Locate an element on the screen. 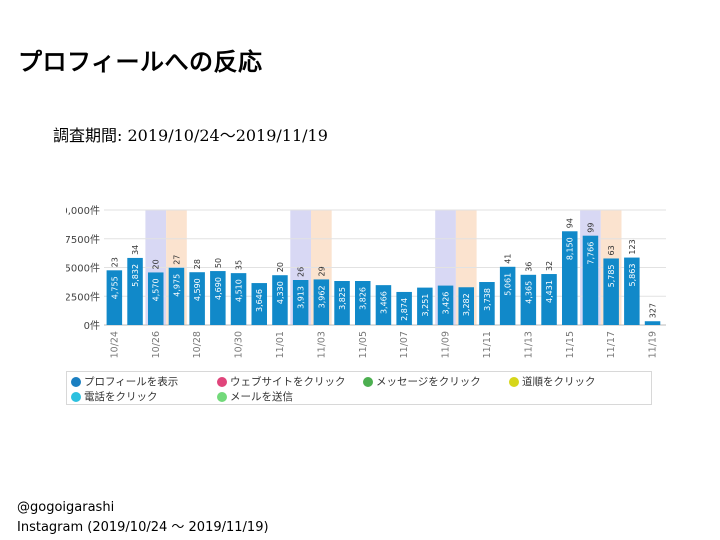 This screenshot has height=540, width=720. bar-10/30 is located at coordinates (238, 299).